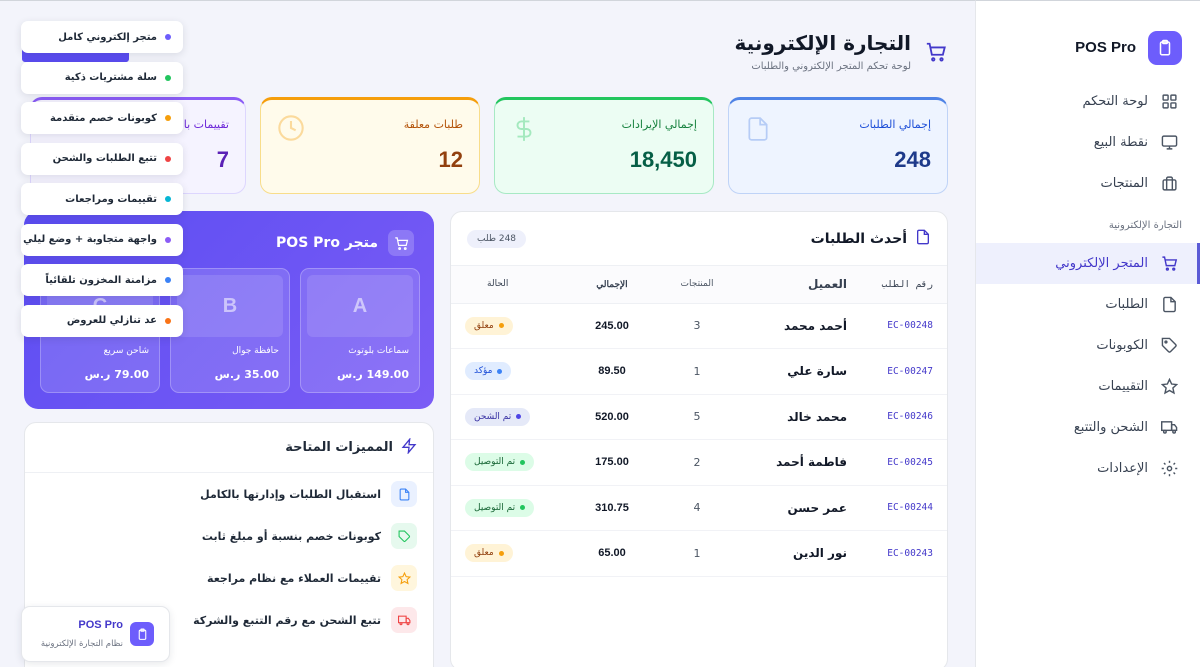  What do you see at coordinates (1169, 469) in the screenshot?
I see `gear-icon` at bounding box center [1169, 469].